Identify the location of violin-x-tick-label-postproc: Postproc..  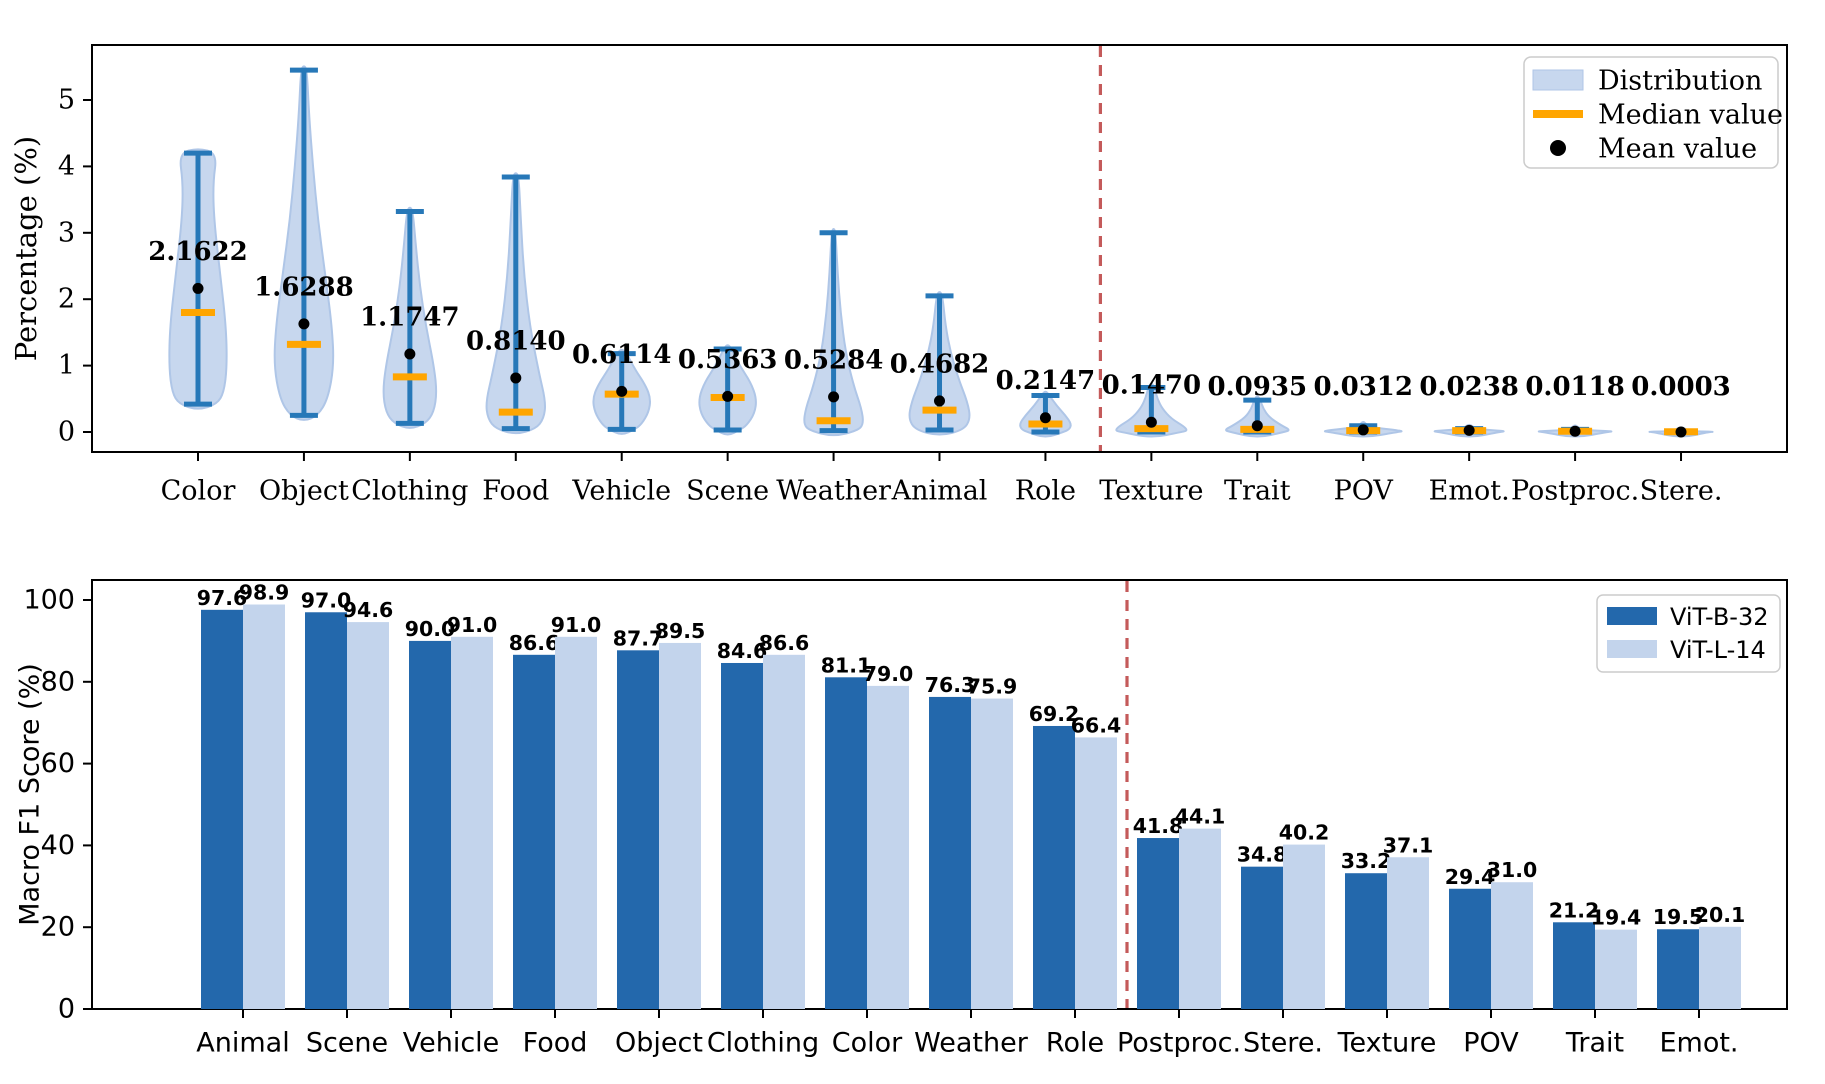
(1575, 491).